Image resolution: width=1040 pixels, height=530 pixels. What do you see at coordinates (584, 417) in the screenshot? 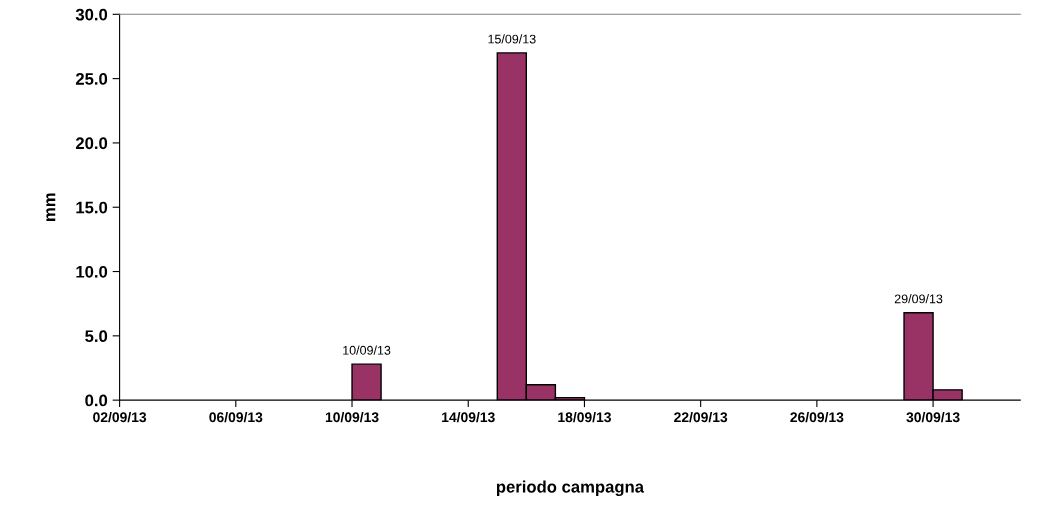
I see `x-tick-label: 18/09/13` at bounding box center [584, 417].